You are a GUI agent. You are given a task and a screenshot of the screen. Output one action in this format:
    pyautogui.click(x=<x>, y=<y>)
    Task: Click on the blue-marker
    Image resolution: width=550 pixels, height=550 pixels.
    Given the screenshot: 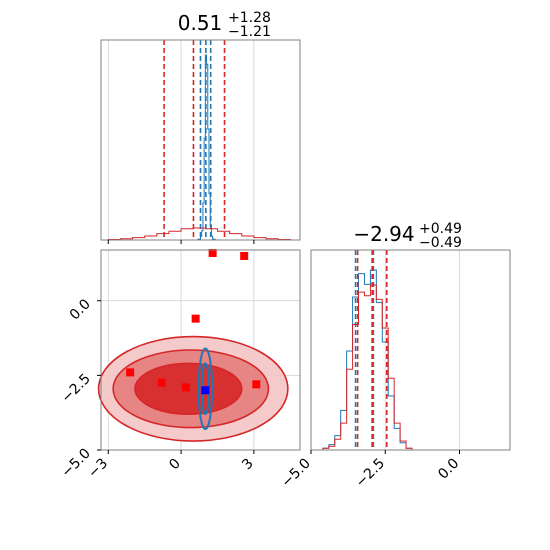 What is the action you would take?
    pyautogui.click(x=205, y=390)
    